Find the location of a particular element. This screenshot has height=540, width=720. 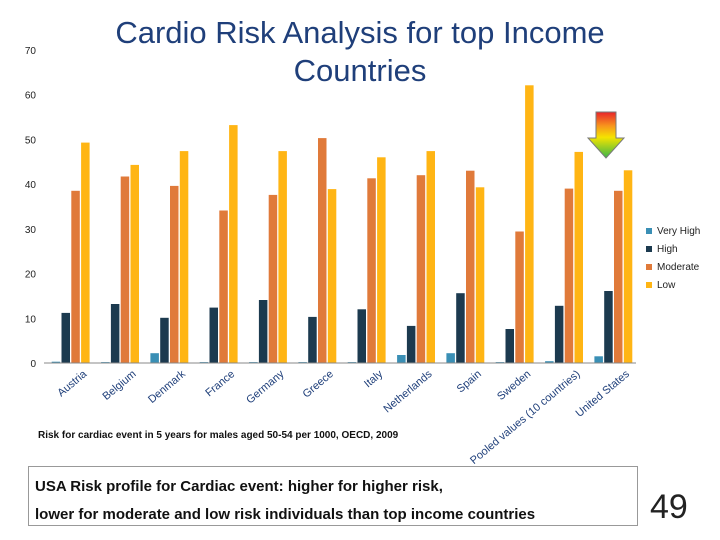

y-tick-label: 10 is located at coordinates (31, 319).